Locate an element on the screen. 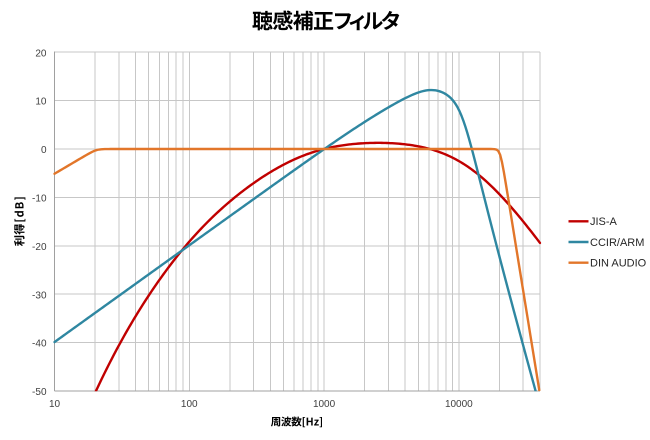 This screenshot has height=440, width=650. svg-text: -20 is located at coordinates (39, 247).